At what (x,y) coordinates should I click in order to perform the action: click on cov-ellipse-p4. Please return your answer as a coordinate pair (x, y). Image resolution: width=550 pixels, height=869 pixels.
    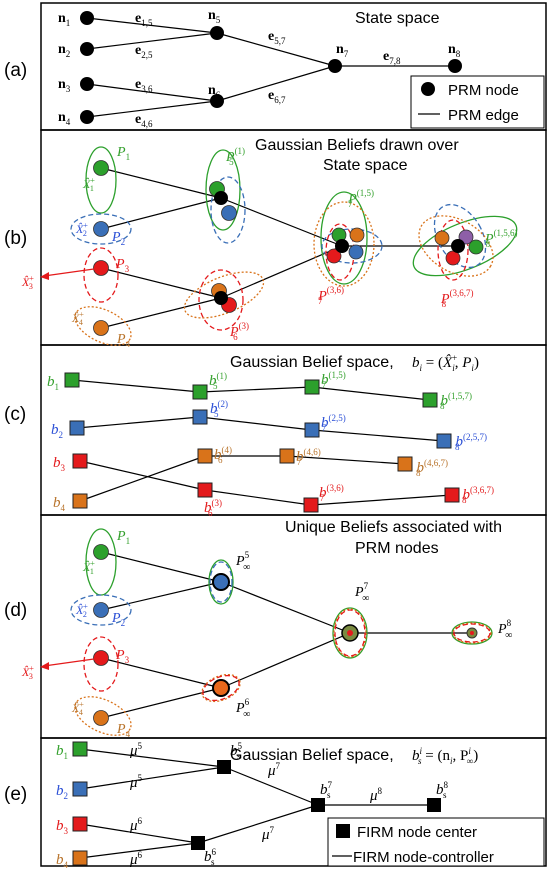
    Looking at the image, I should click on (103, 326).